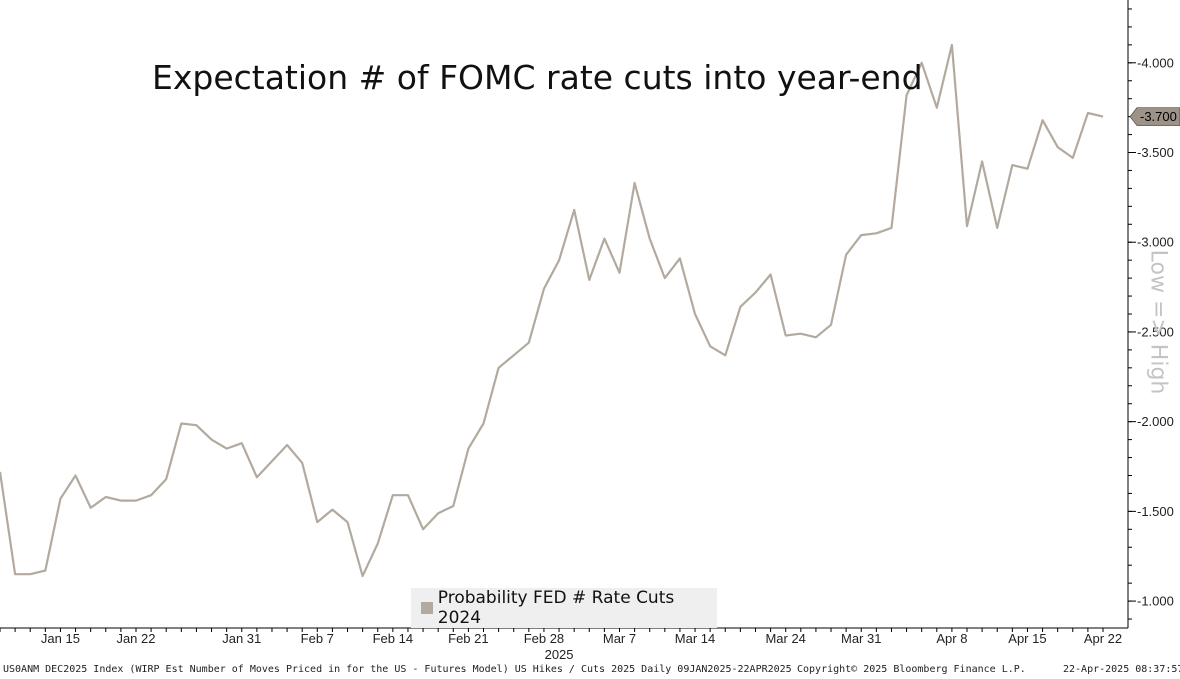 This screenshot has width=1180, height=679. Describe the element at coordinates (544, 638) in the screenshot. I see `x-tick-label: Feb 28` at that location.